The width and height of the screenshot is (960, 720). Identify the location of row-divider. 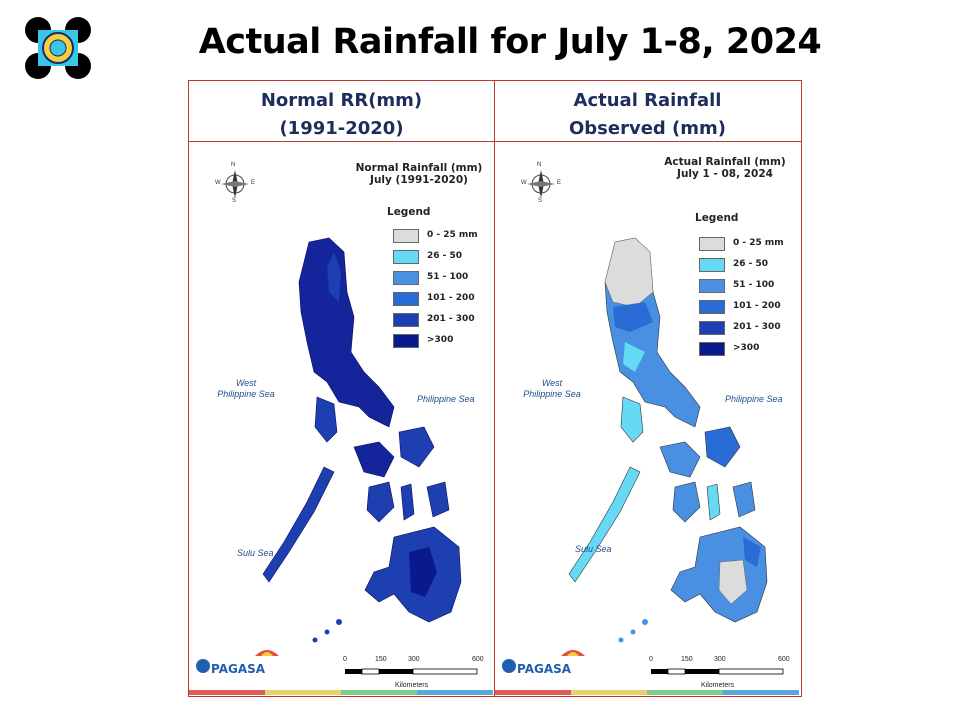
(495, 141).